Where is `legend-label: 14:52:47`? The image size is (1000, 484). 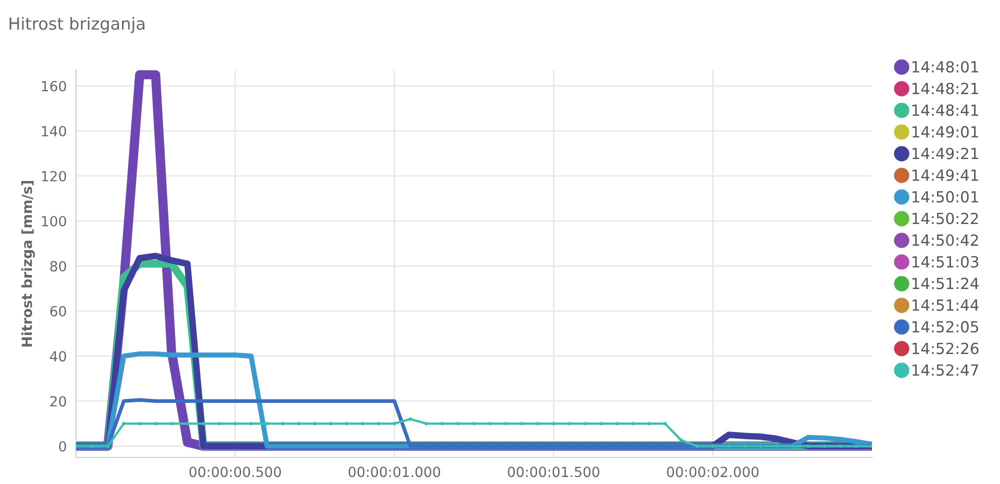 legend-label: 14:52:47 is located at coordinates (945, 370).